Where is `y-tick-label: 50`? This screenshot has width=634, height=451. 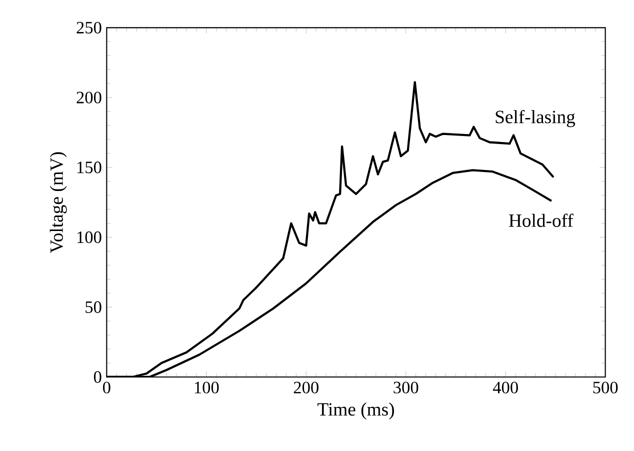
y-tick-label: 50 is located at coordinates (94, 307).